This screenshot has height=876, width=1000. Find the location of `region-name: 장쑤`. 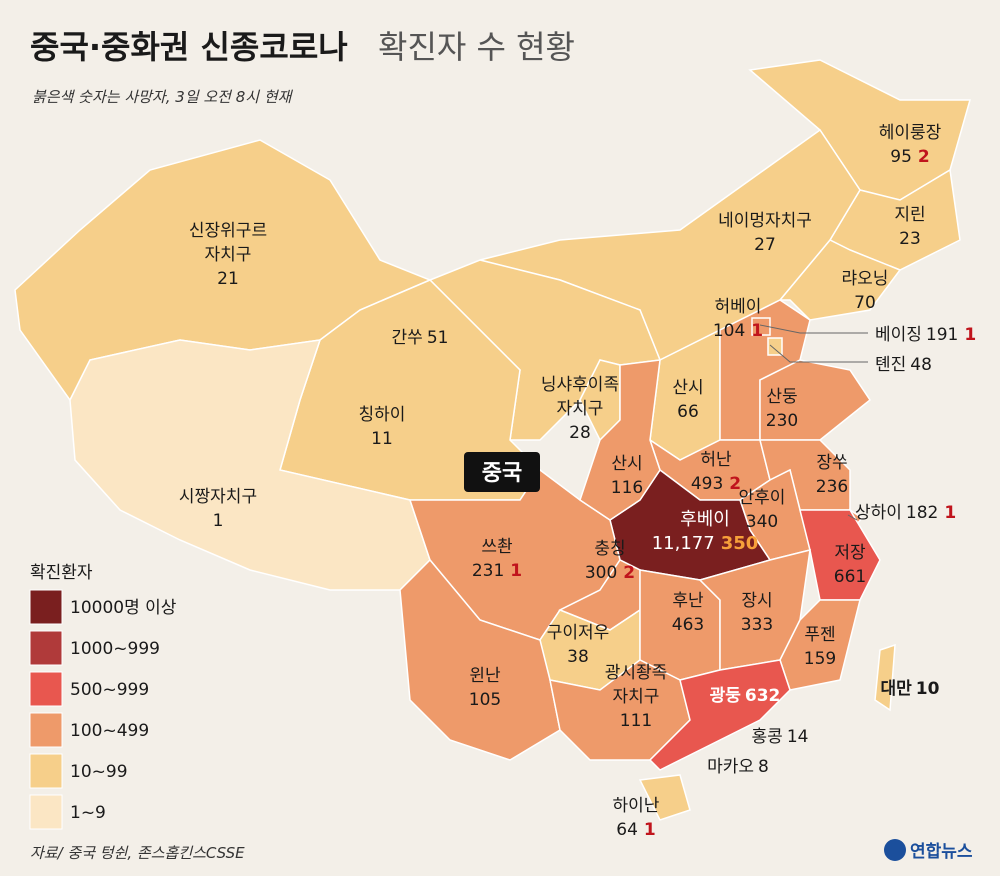

region-name: 장쑤 is located at coordinates (831, 463).